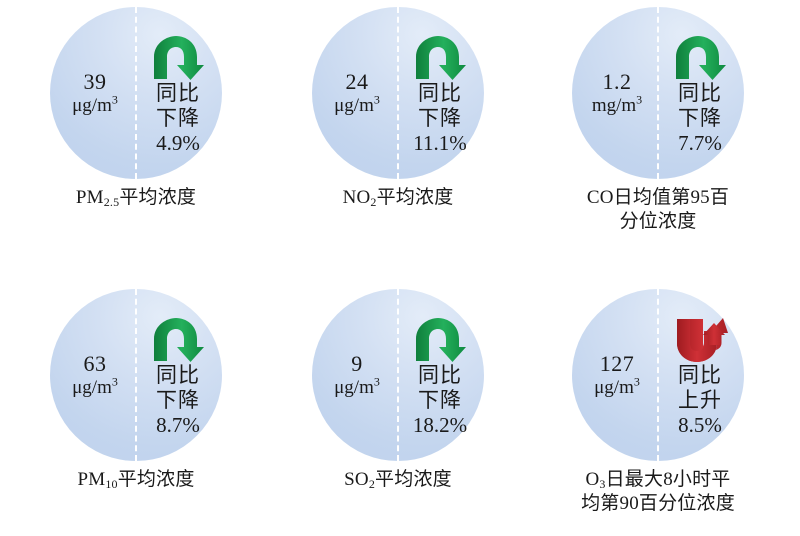 The image size is (800, 536). I want to click on caption-line: O3日最大8小时平, so click(658, 480).